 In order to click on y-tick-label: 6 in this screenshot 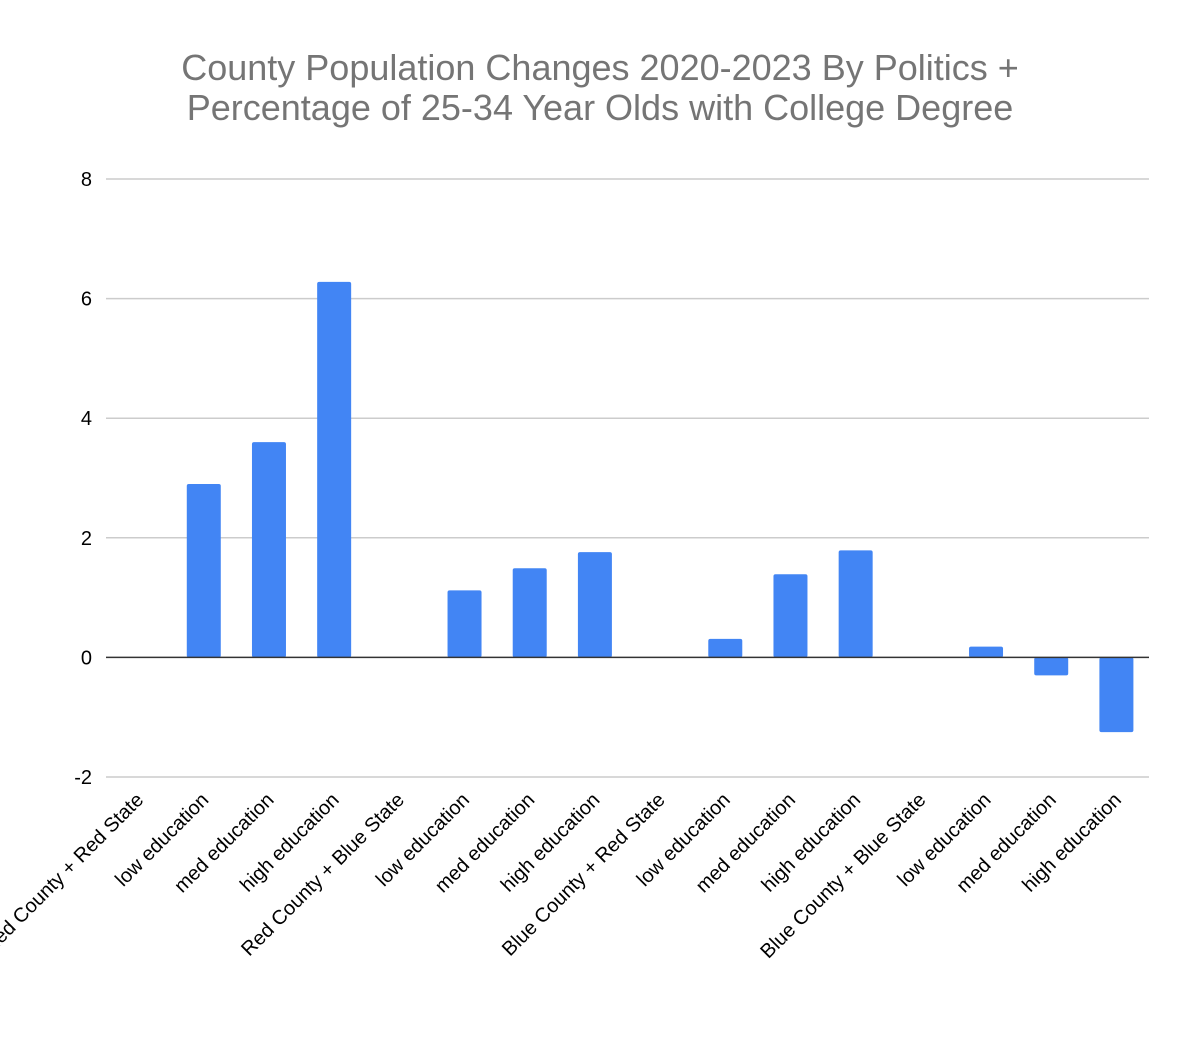, I will do `click(86, 300)`.